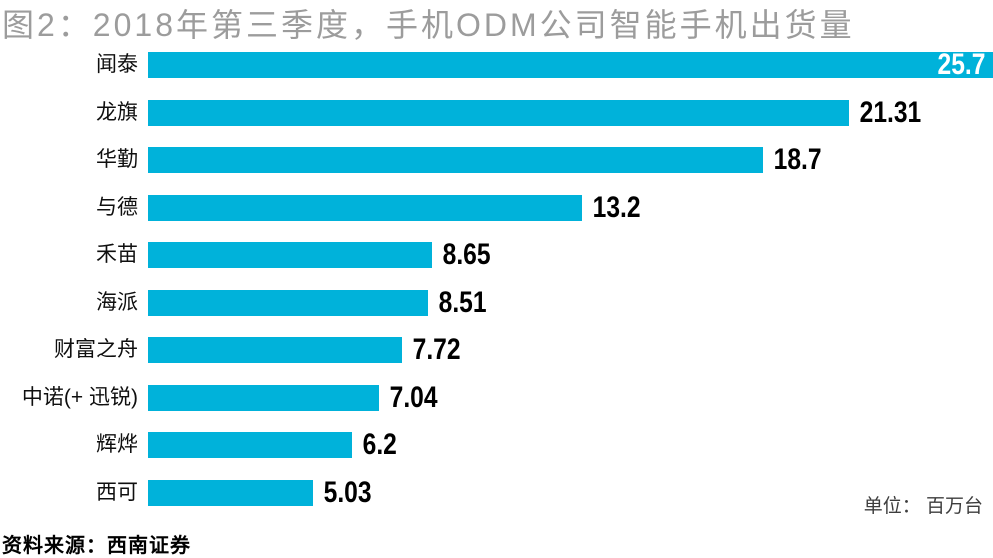  I want to click on bar-track: 7.04, so click(570, 397).